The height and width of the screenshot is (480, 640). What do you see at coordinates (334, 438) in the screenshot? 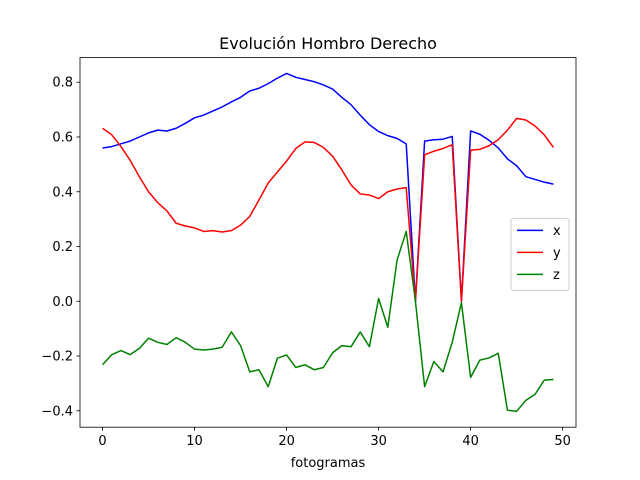
I see `x-axis-ticks: 0 10 20 30 40 50` at bounding box center [334, 438].